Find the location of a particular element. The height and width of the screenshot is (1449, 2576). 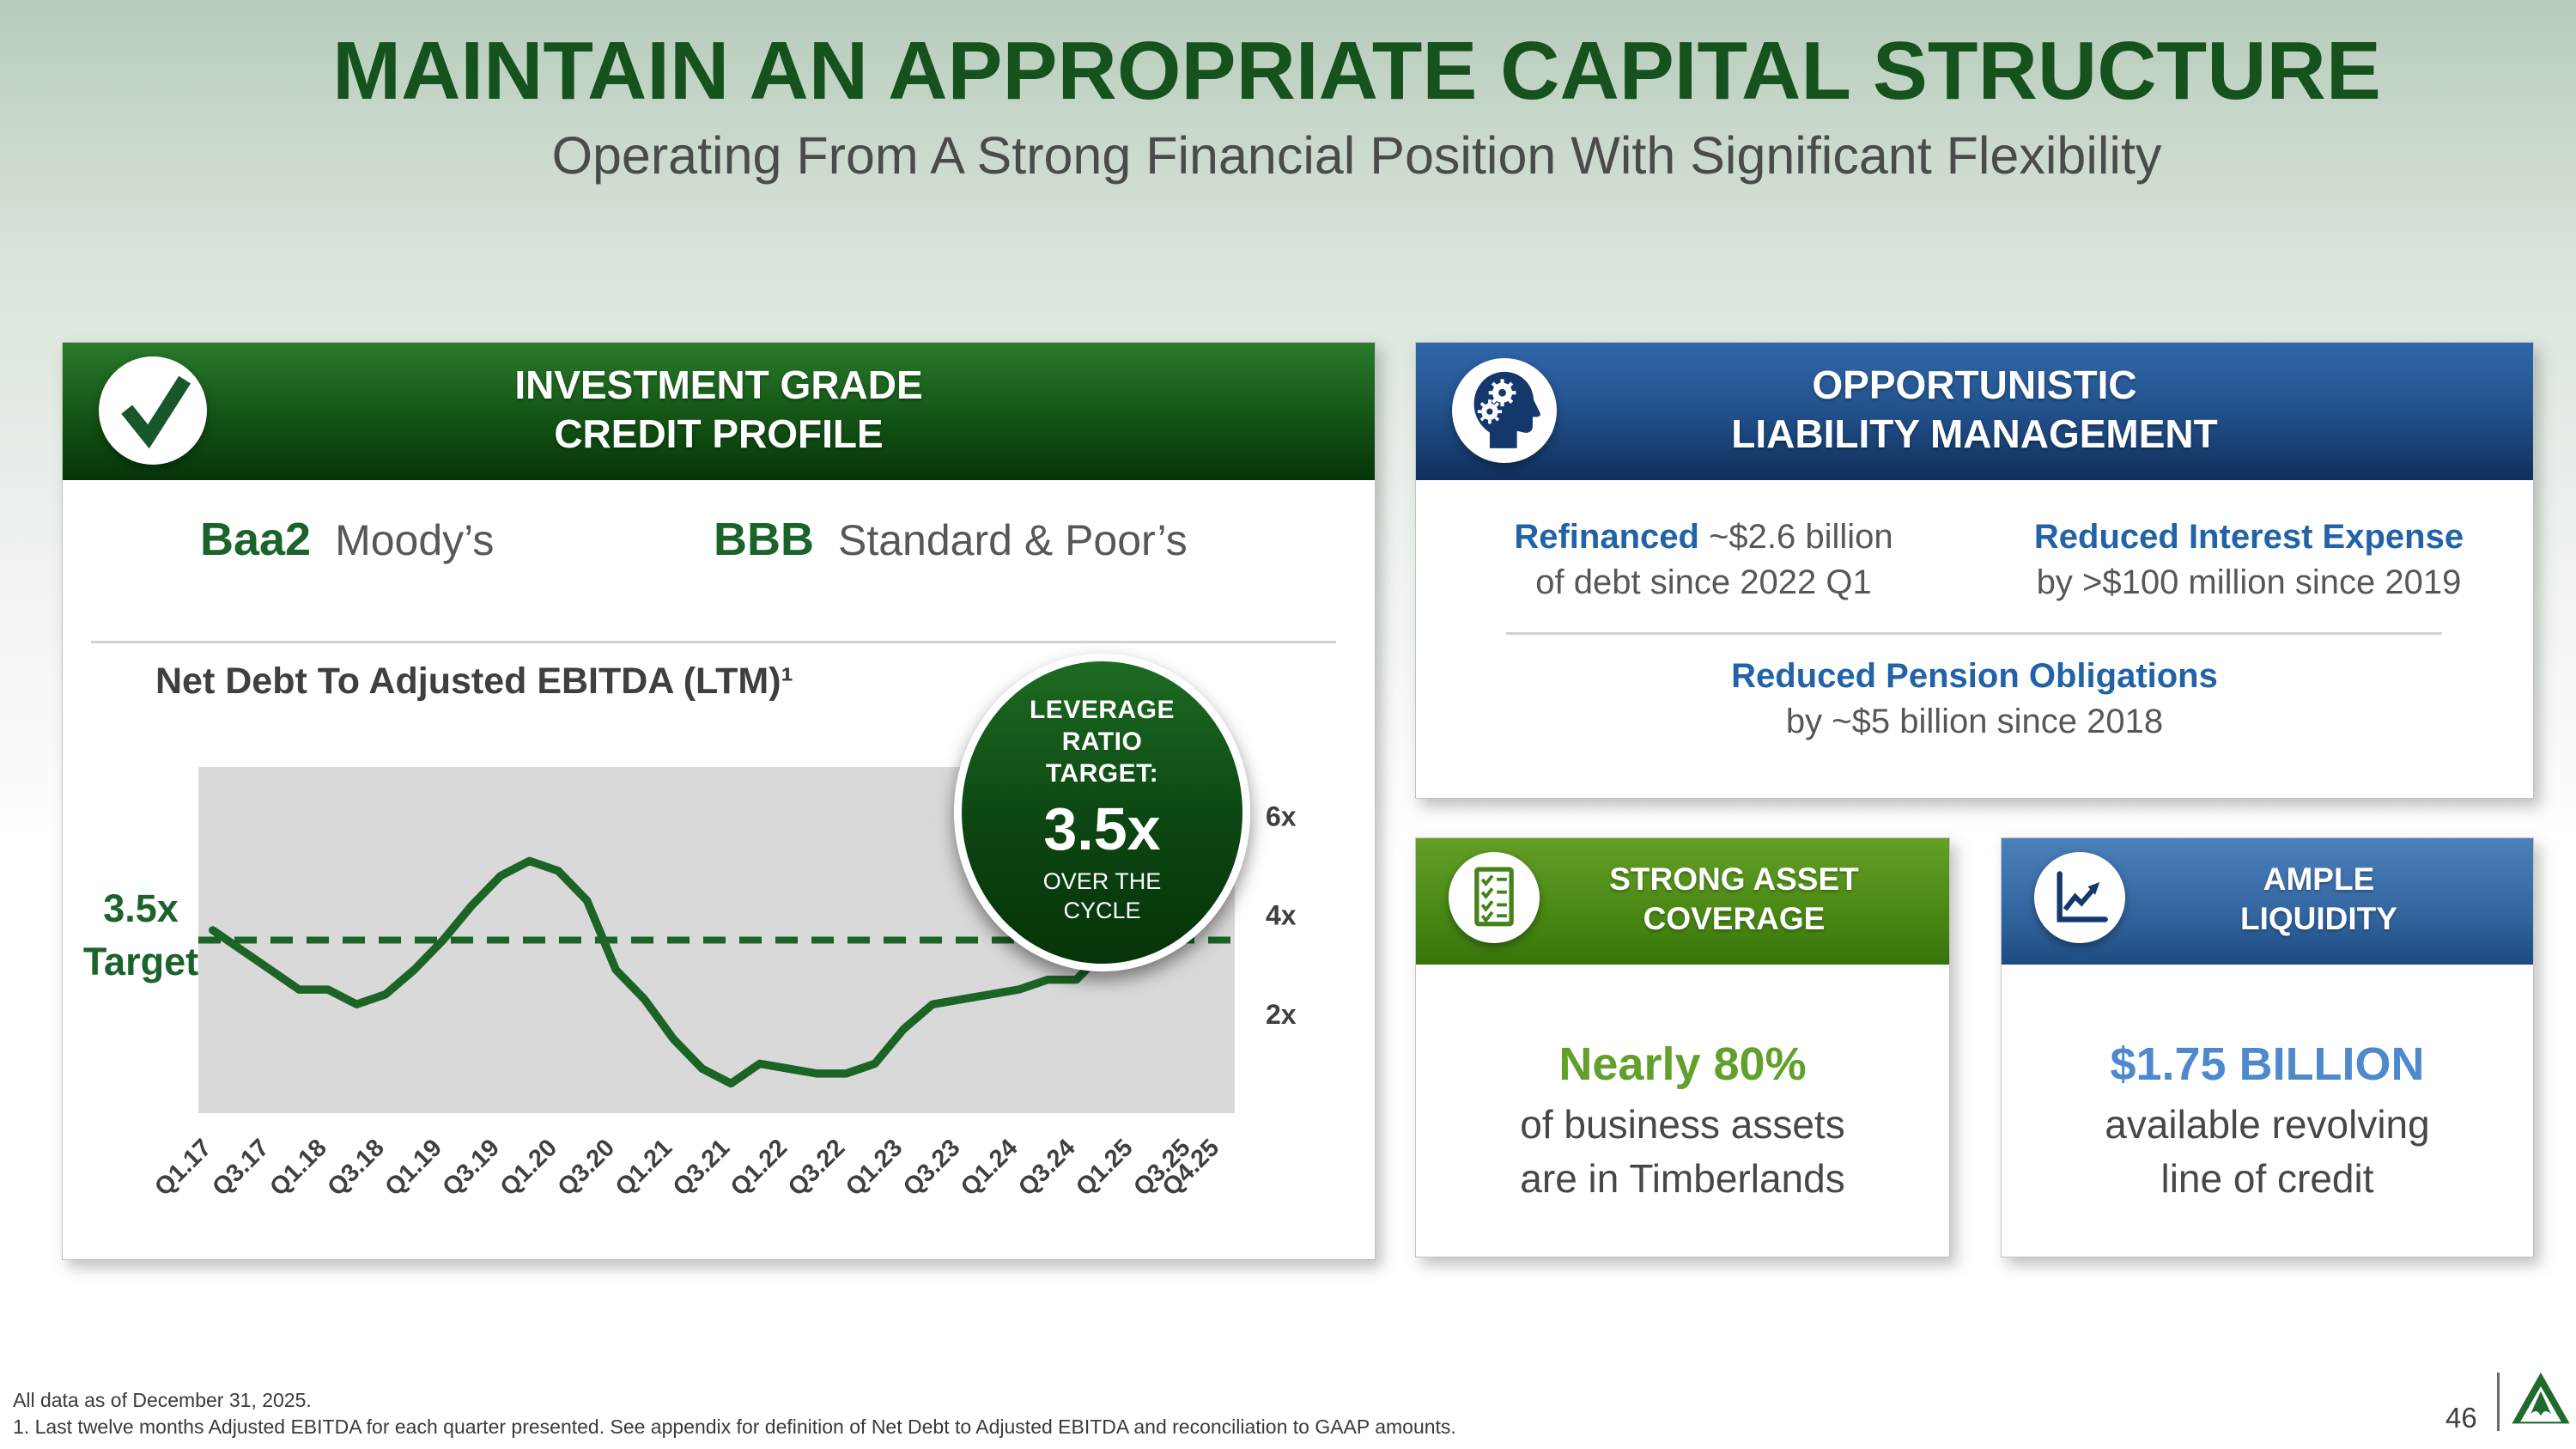

liability-management-header: OPPORTUNISTIC LIABILITY MANAGEMENT is located at coordinates (1975, 411).